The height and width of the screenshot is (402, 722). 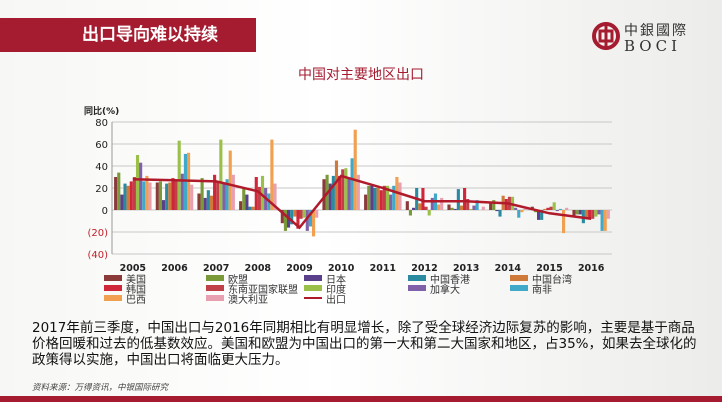 What do you see at coordinates (531, 289) in the screenshot?
I see `legend-item: 南非` at bounding box center [531, 289].